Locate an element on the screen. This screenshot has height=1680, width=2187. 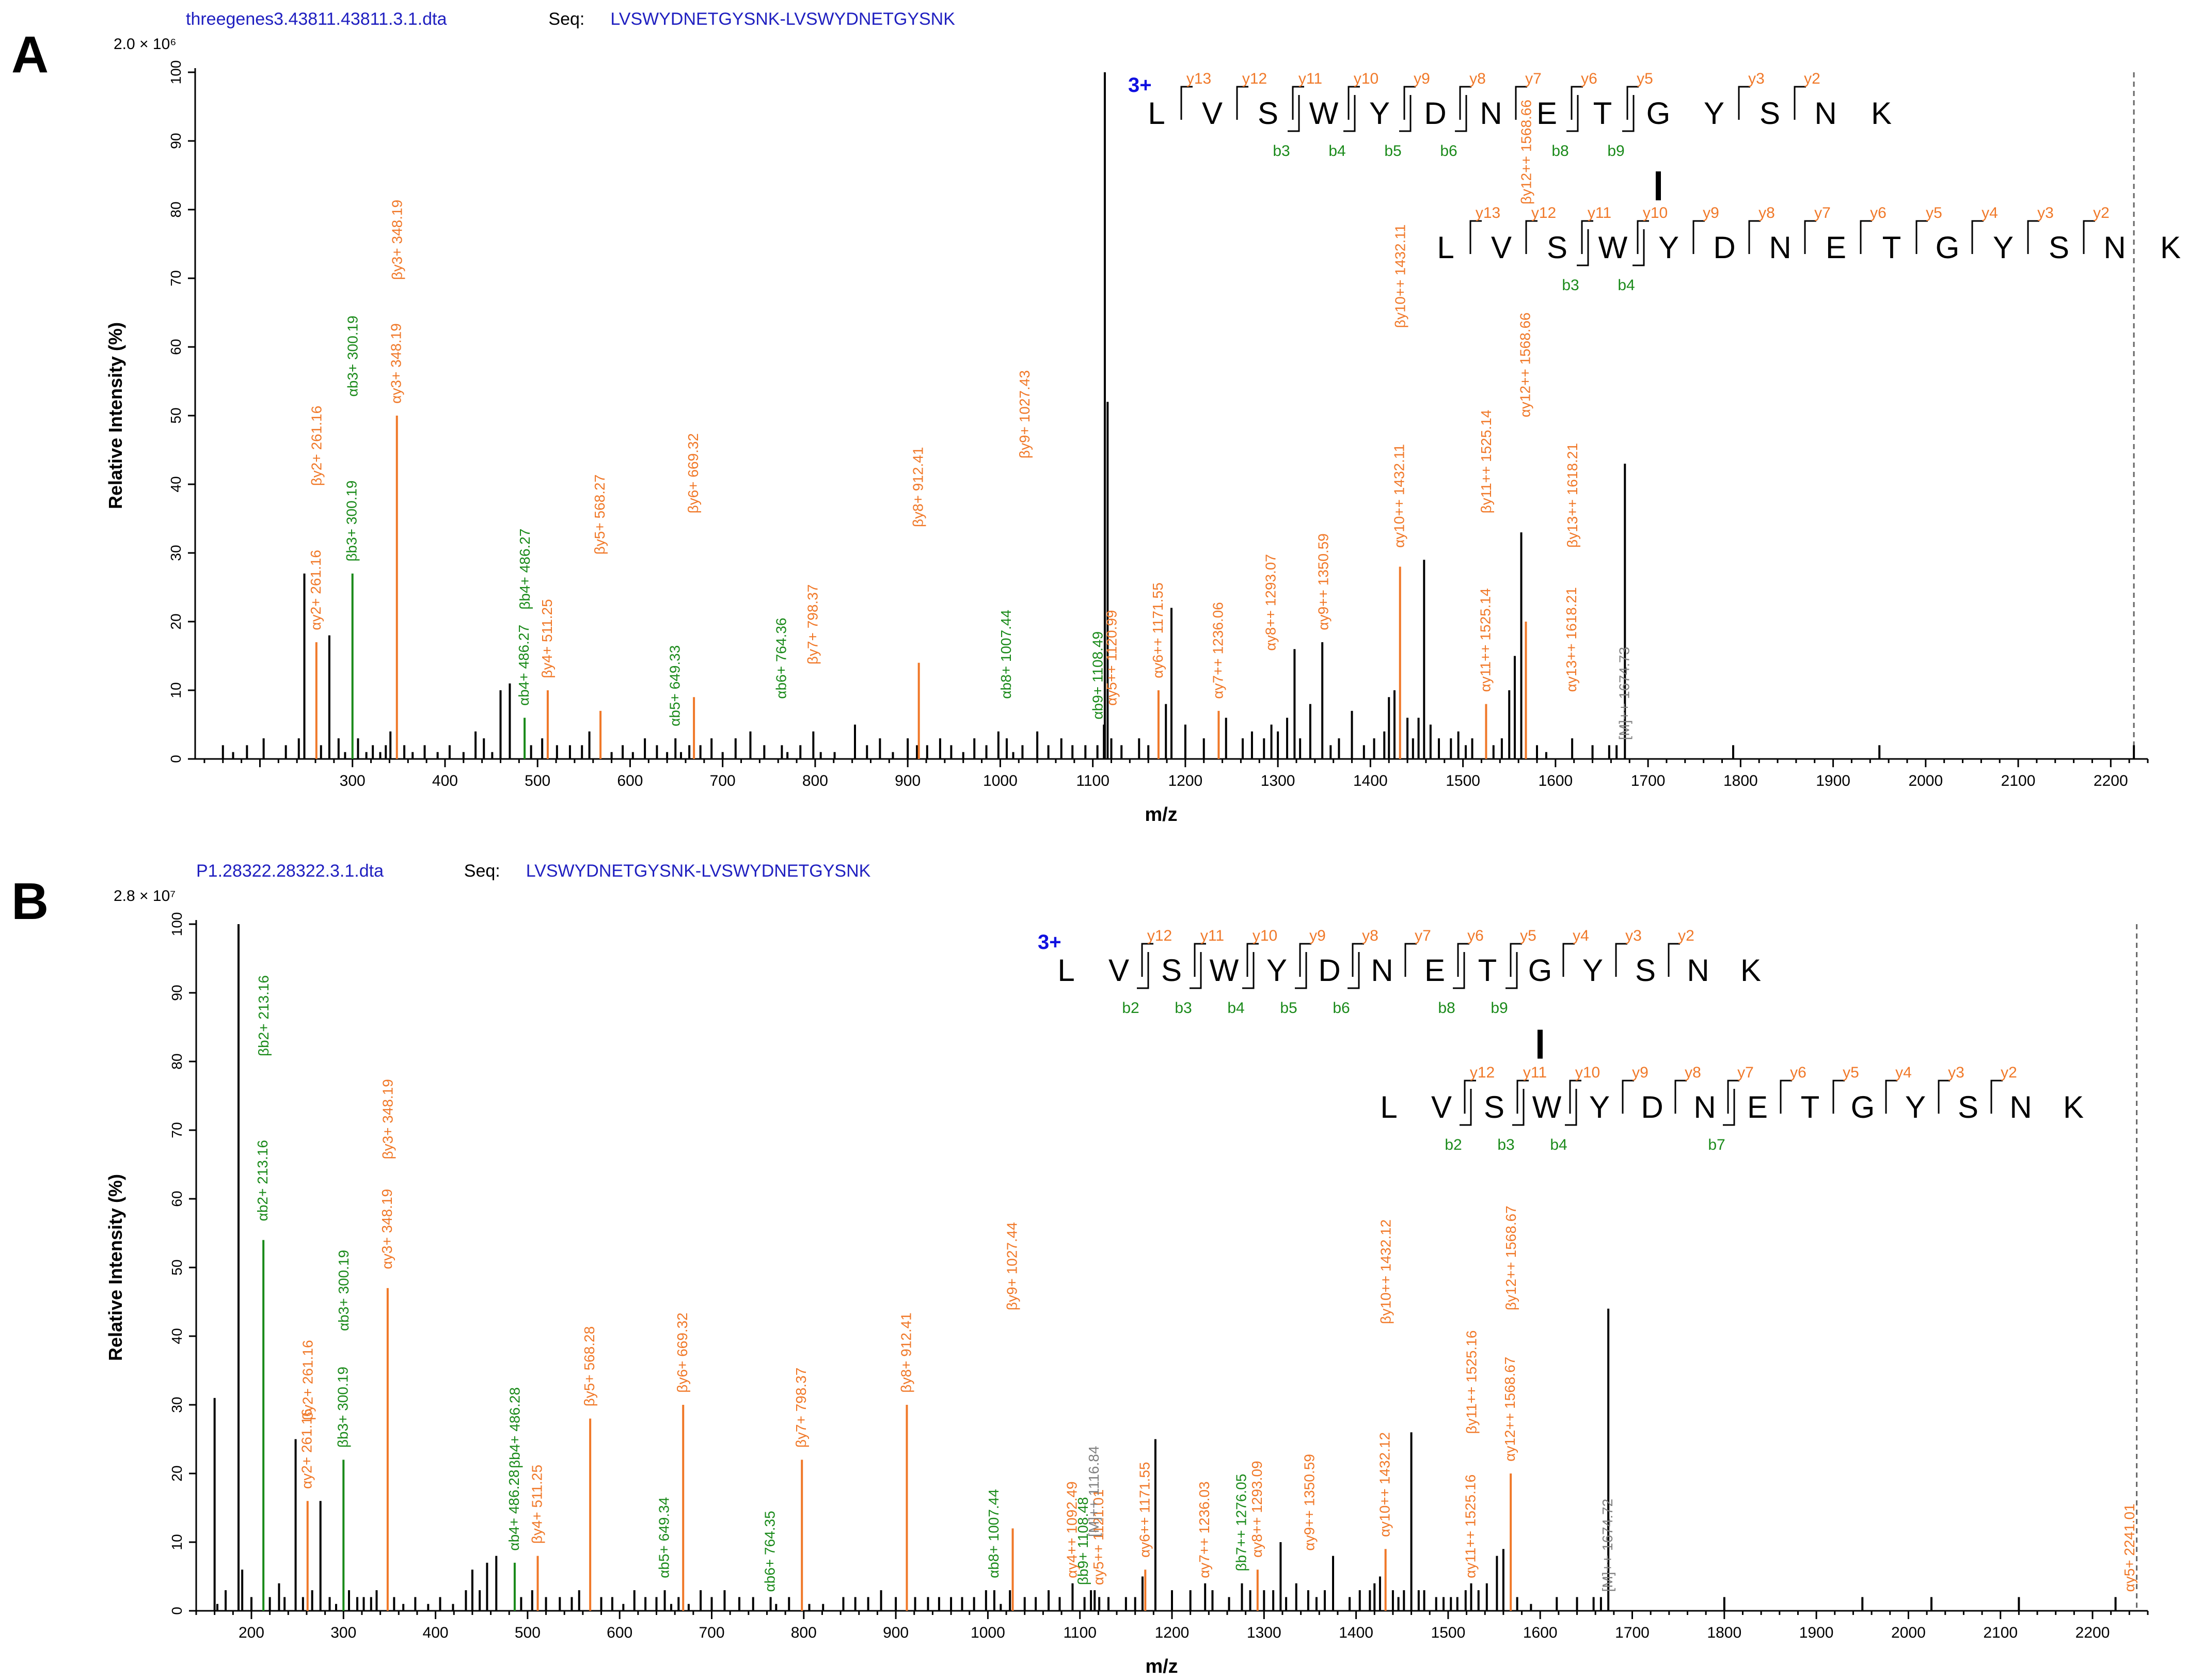
x-tick-label: 1900 is located at coordinates (1817, 1632).